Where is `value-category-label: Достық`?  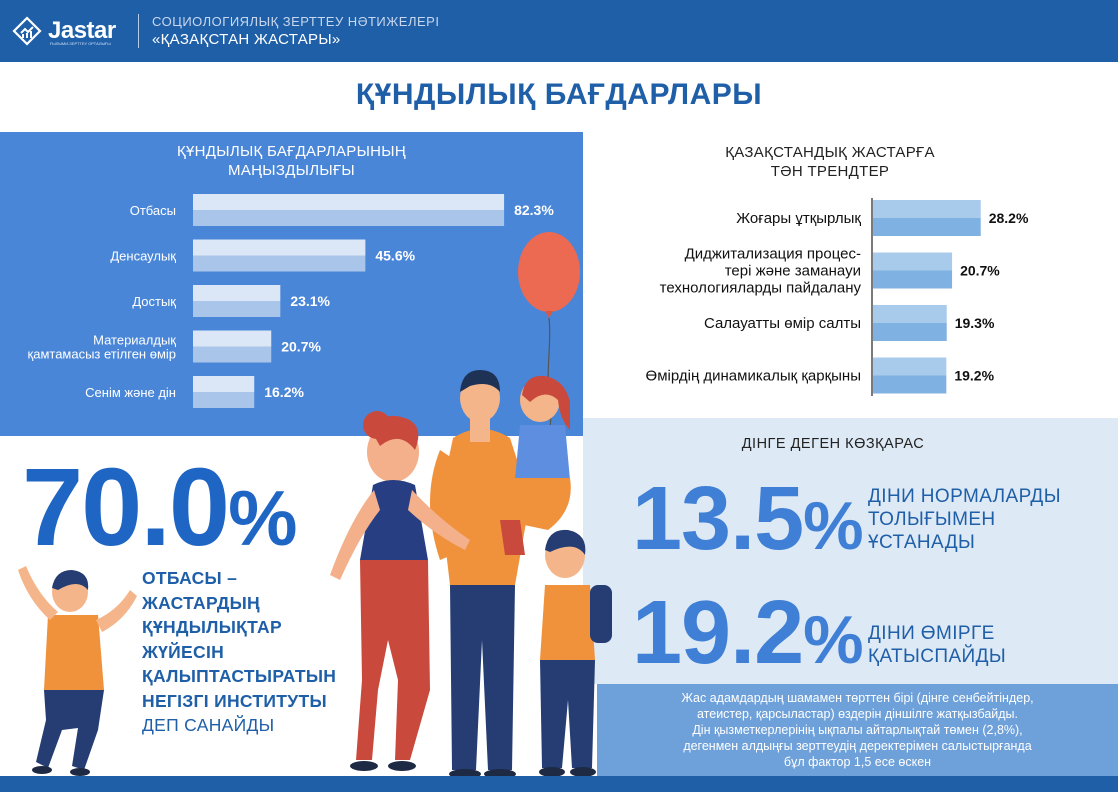
value-category-label: Достық is located at coordinates (154, 301).